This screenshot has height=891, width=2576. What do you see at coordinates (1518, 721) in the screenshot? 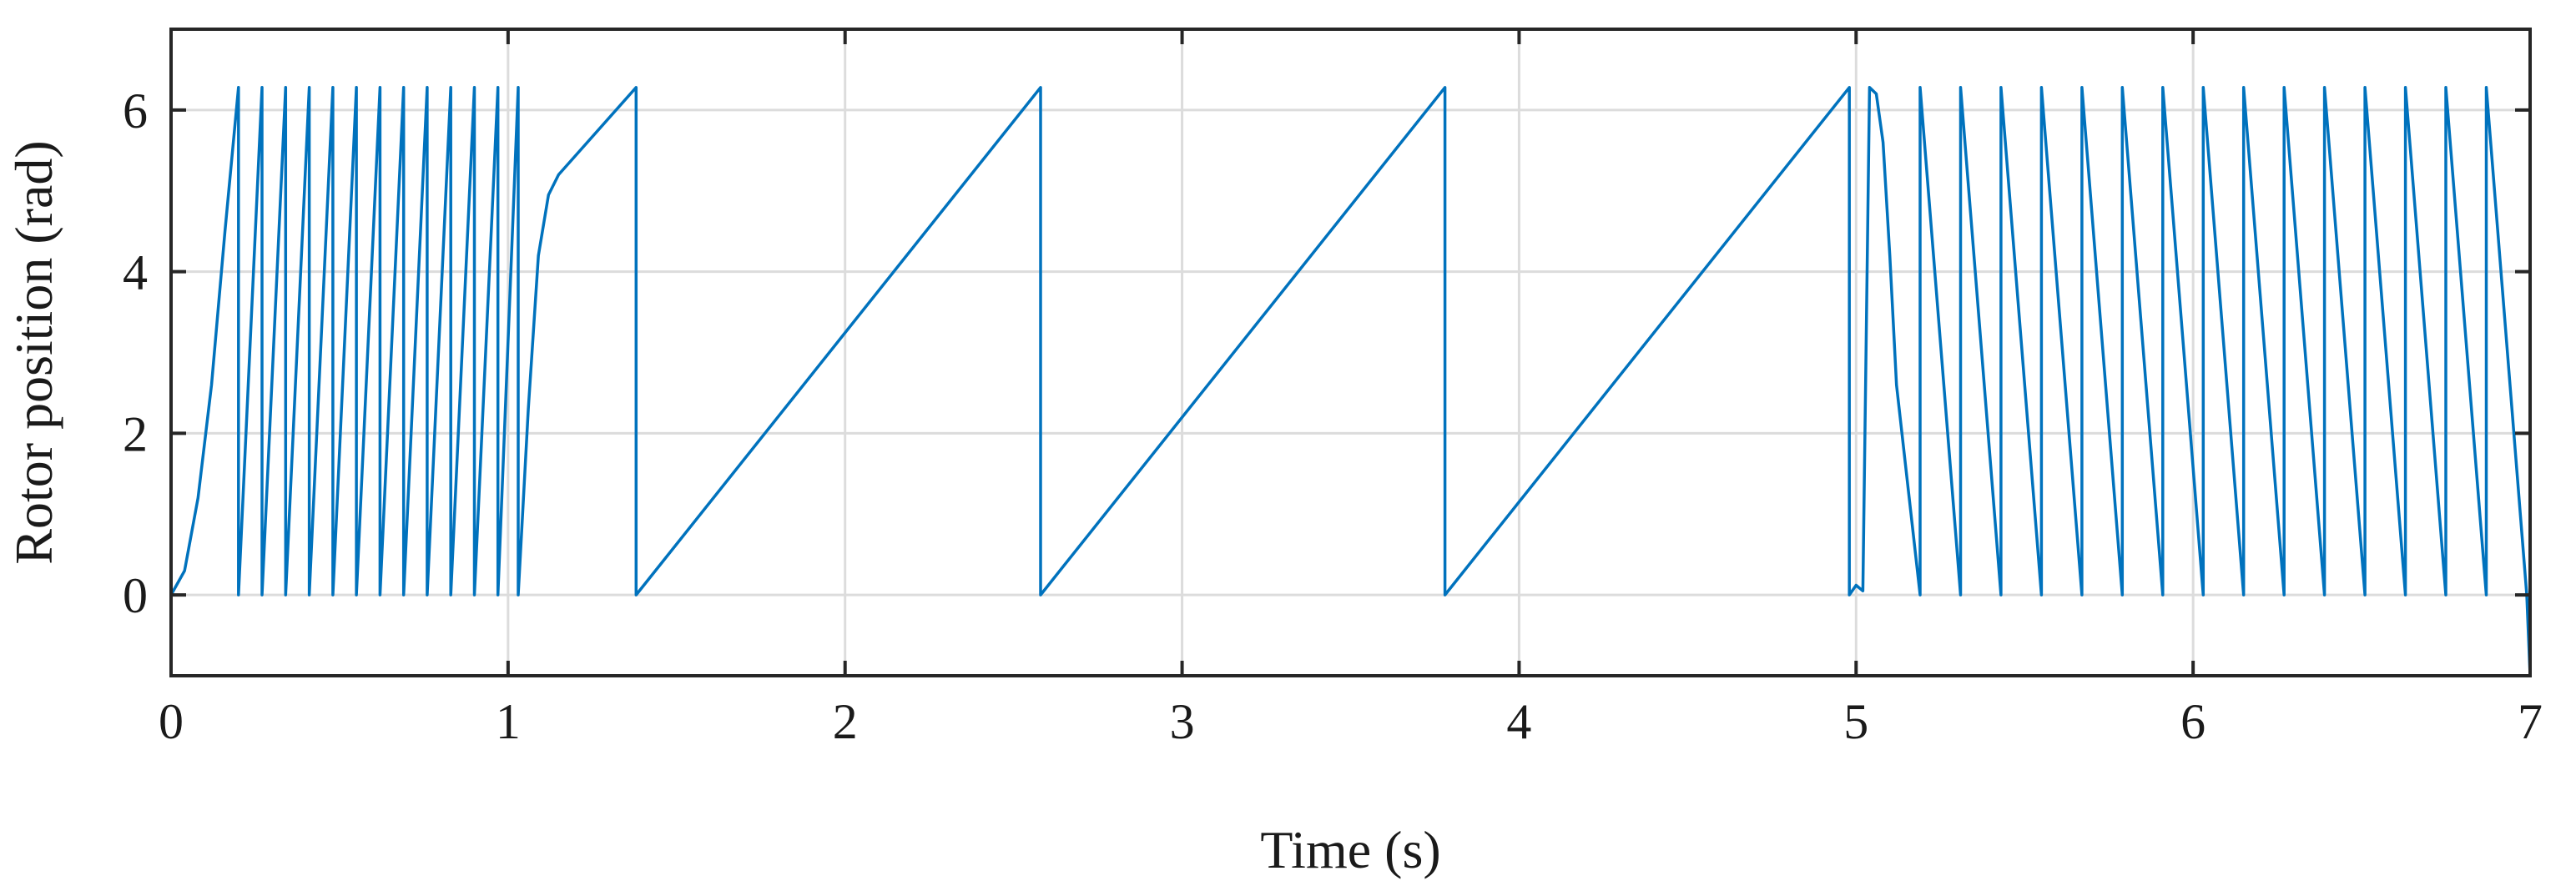
I see `x-tick-label: 4` at bounding box center [1518, 721].